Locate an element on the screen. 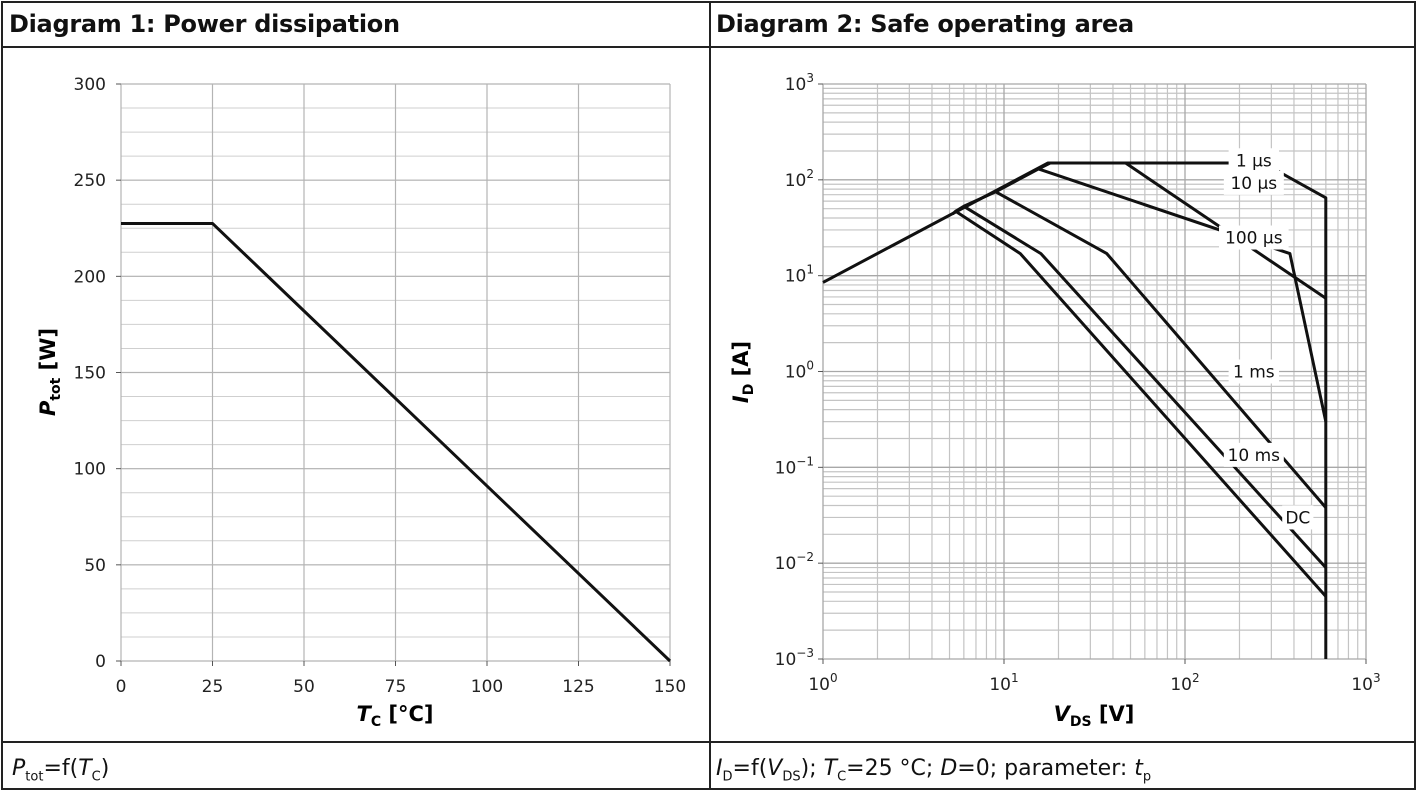 The image size is (1419, 792). y-tick-label: 300 is located at coordinates (90, 85).